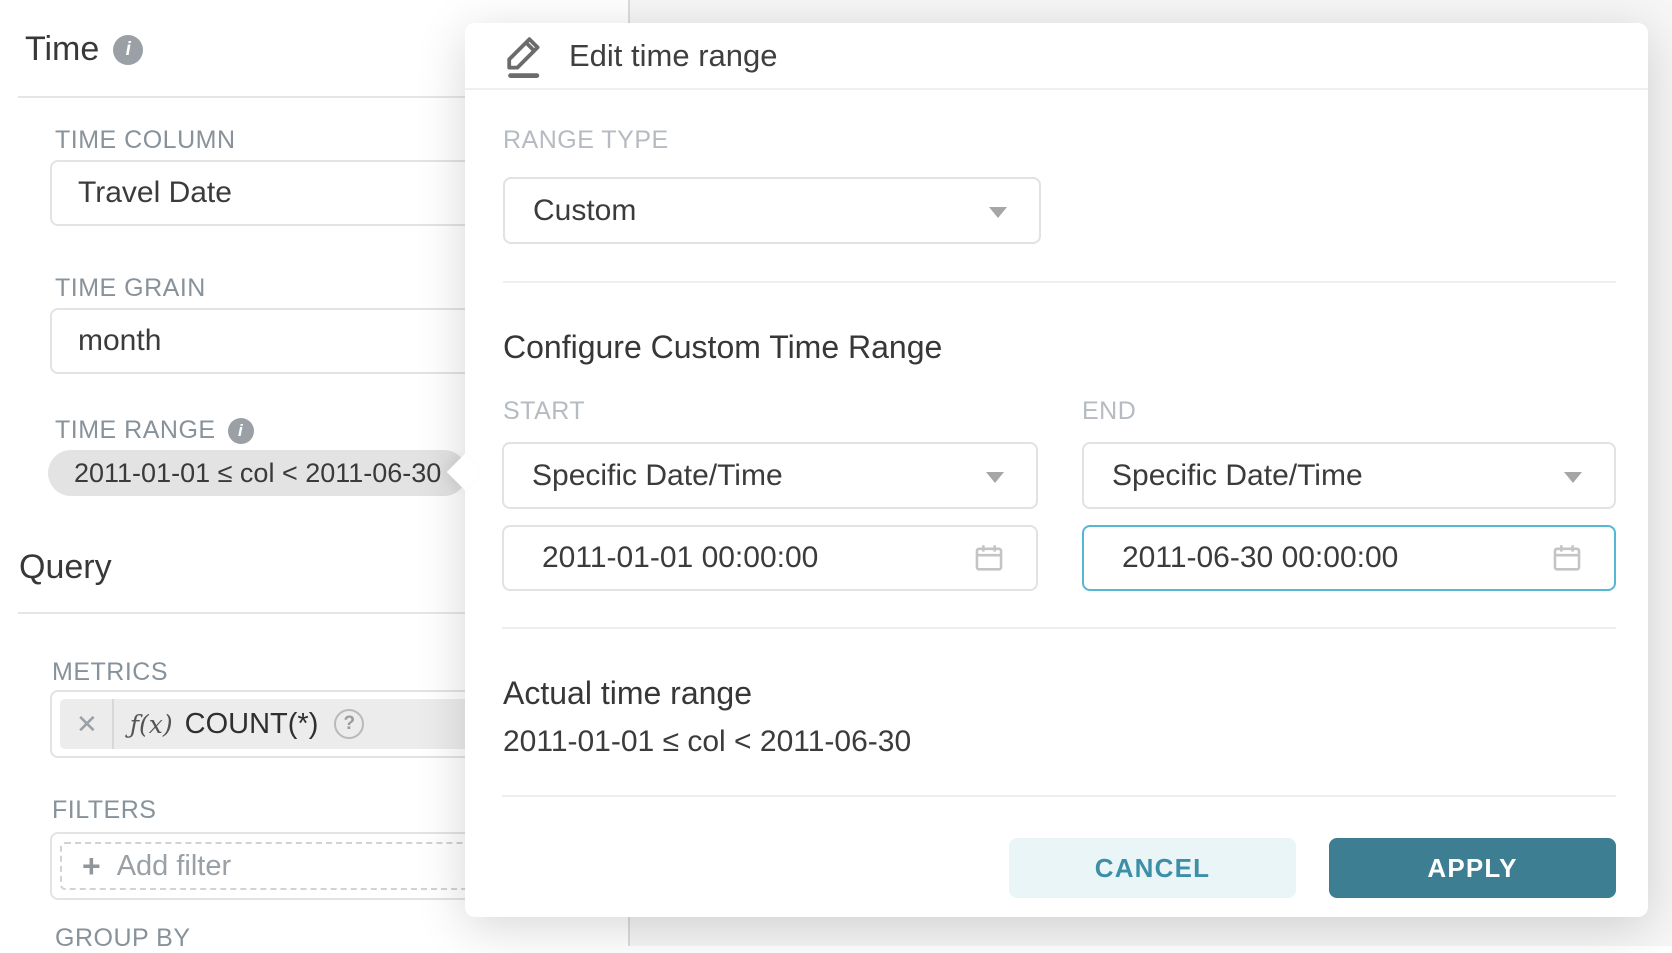 The image size is (1672, 953). Describe the element at coordinates (151, 724) in the screenshot. I see `function-icon: ƒ(x)` at that location.